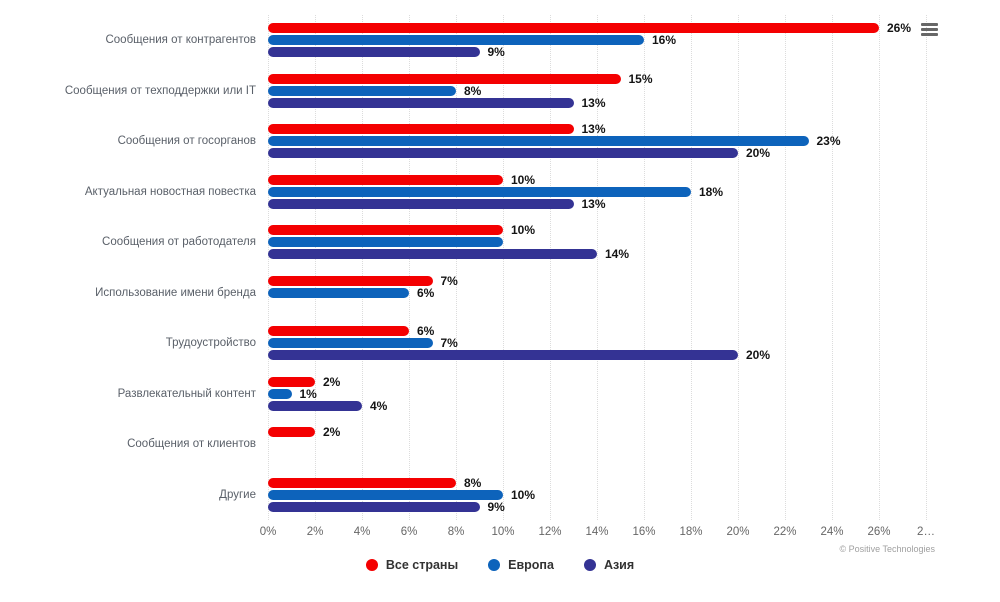  What do you see at coordinates (644, 532) in the screenshot?
I see `x-axis-tick-label: 16%` at bounding box center [644, 532].